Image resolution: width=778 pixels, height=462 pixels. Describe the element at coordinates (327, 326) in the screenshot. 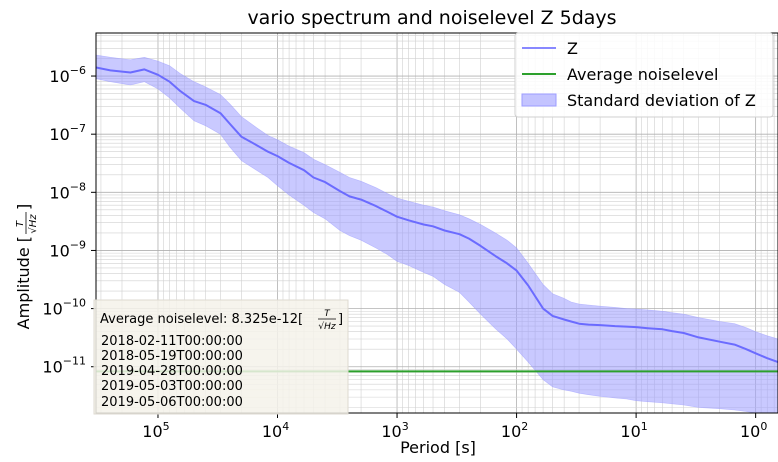

I see `annotation-unit-denominator: √Hz` at that location.